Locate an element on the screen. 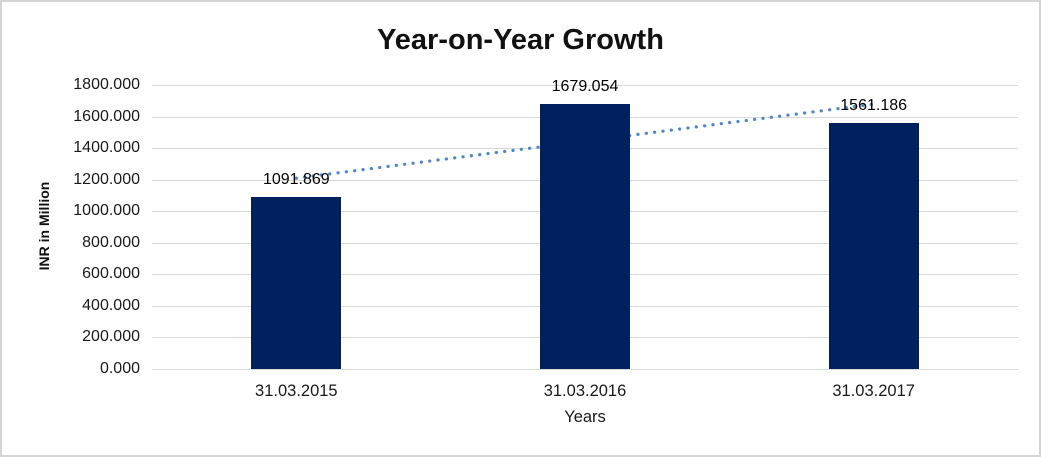  bar-value-label: 1561.186 is located at coordinates (874, 105).